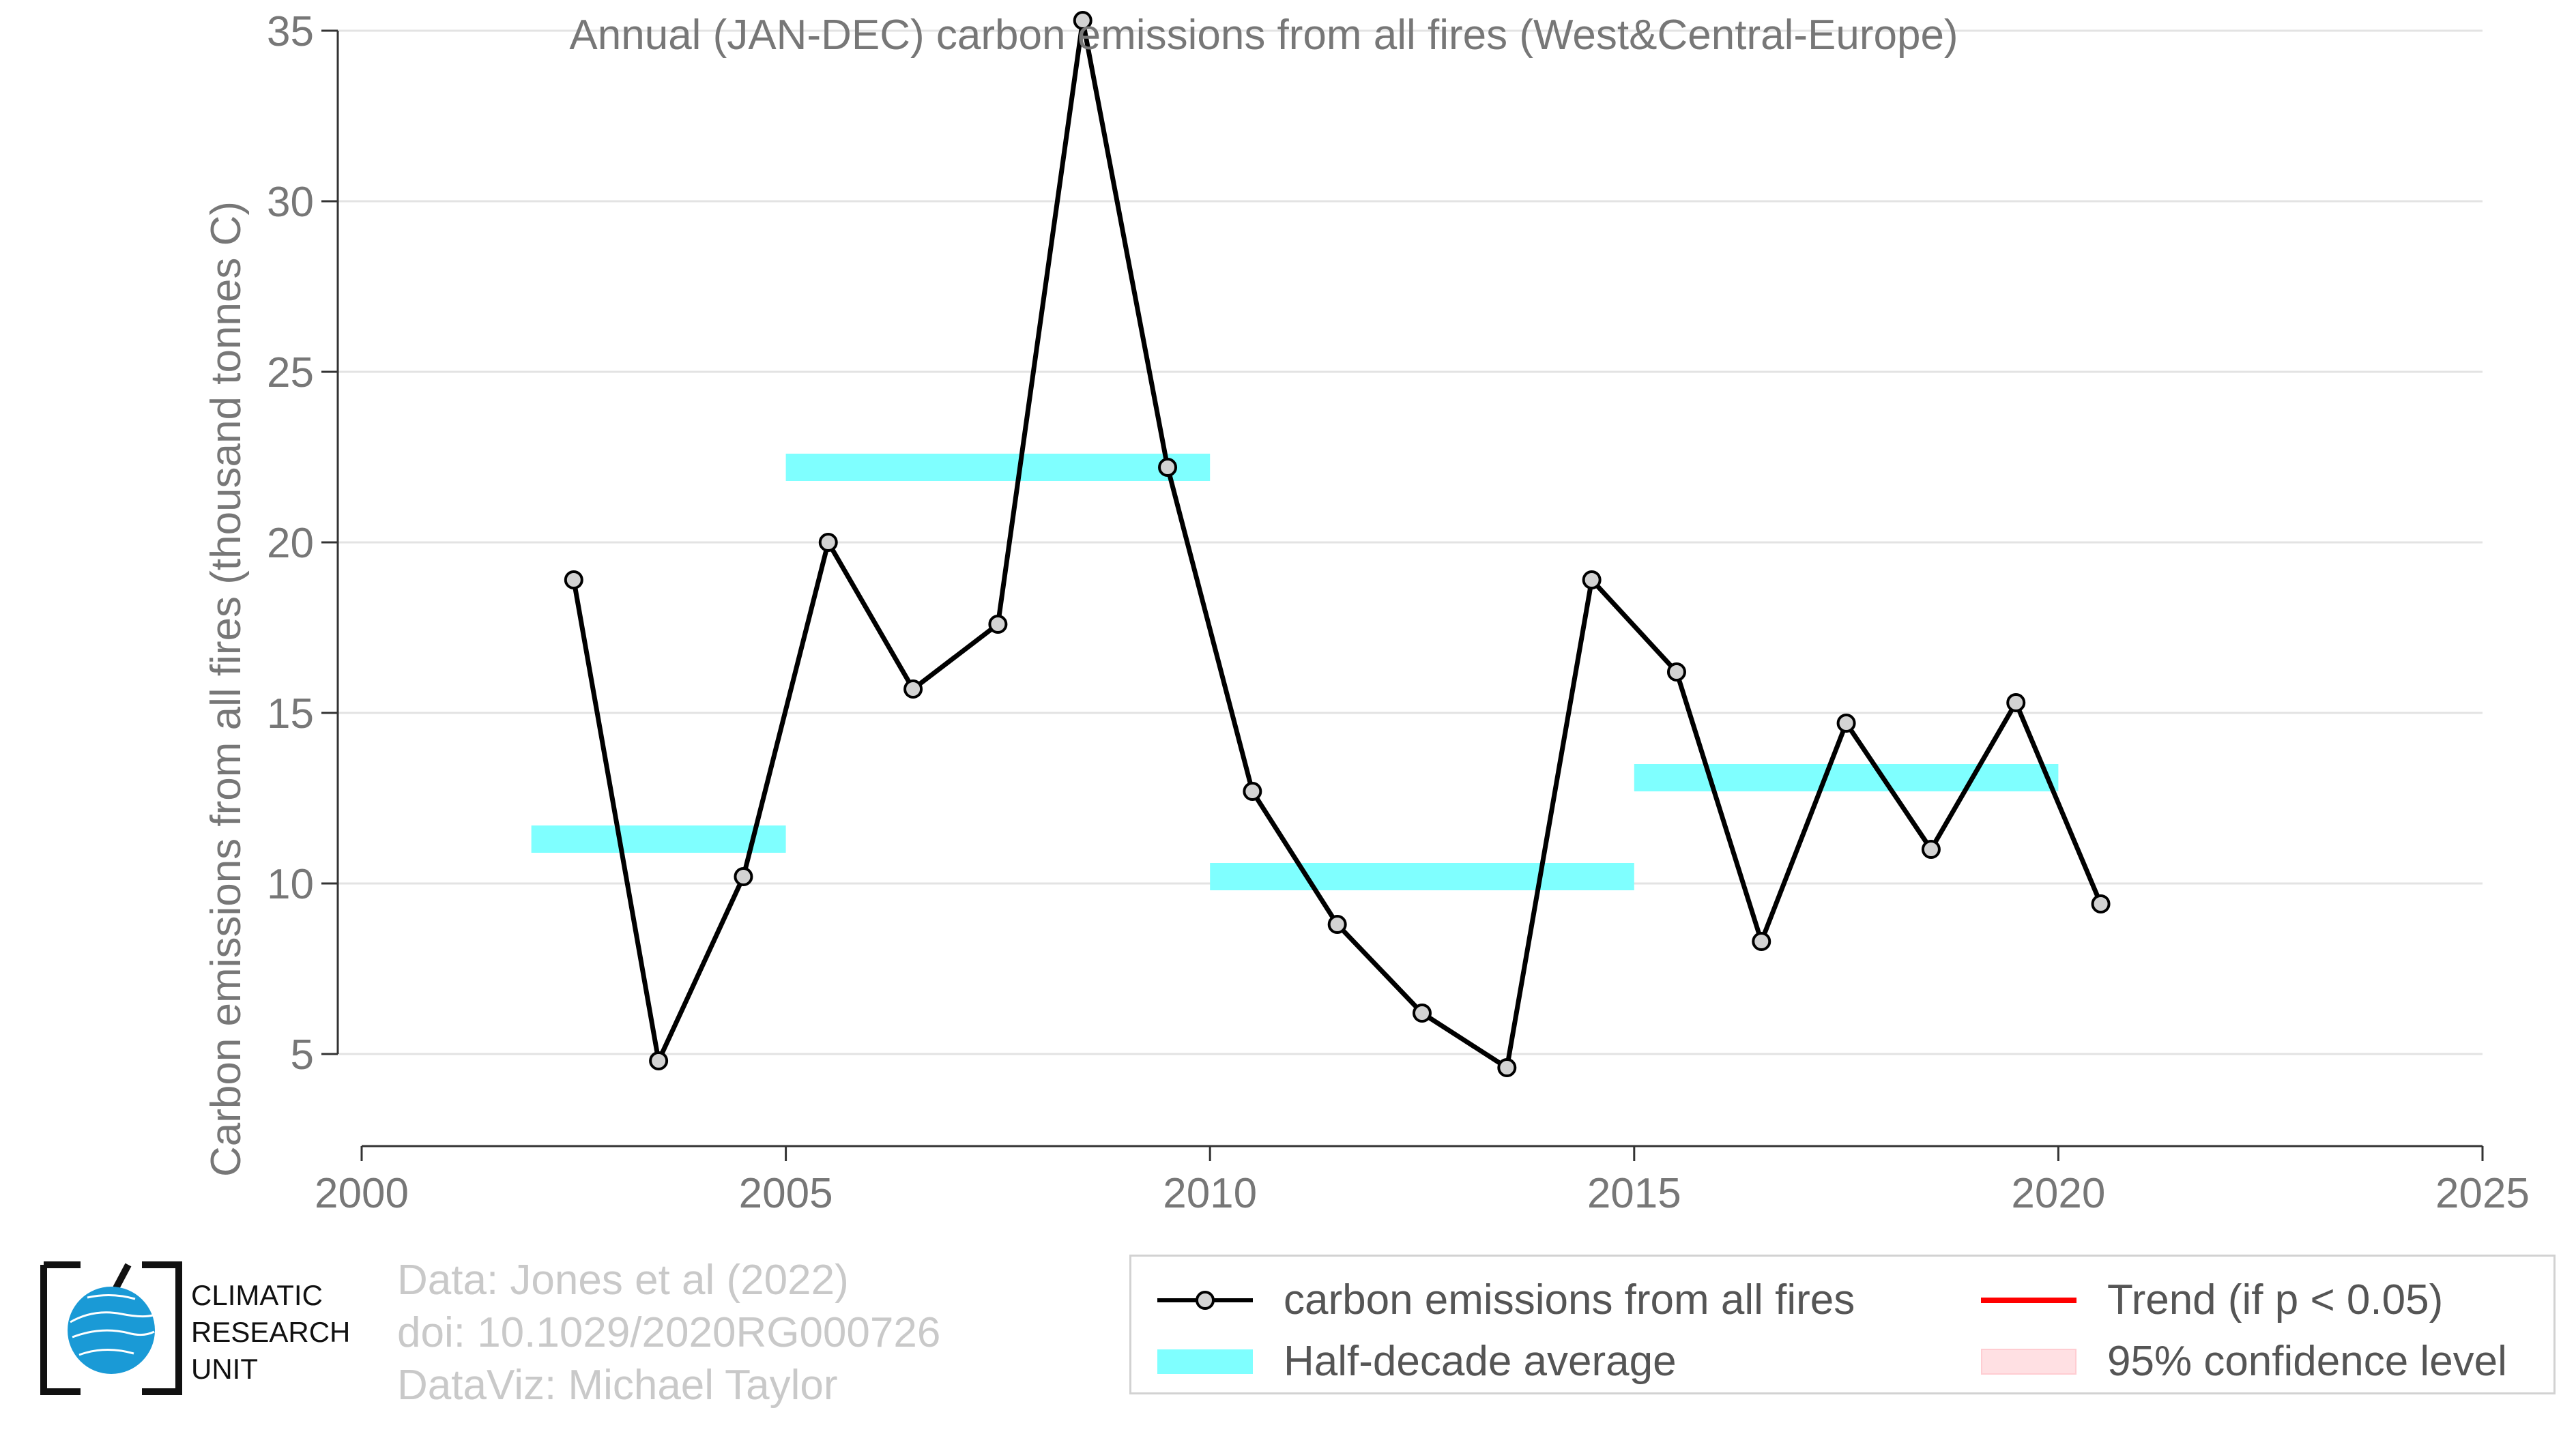 This screenshot has width=2576, height=1434. What do you see at coordinates (617, 1385) in the screenshot?
I see `credit-dataviz: DataViz: Michael Taylor` at bounding box center [617, 1385].